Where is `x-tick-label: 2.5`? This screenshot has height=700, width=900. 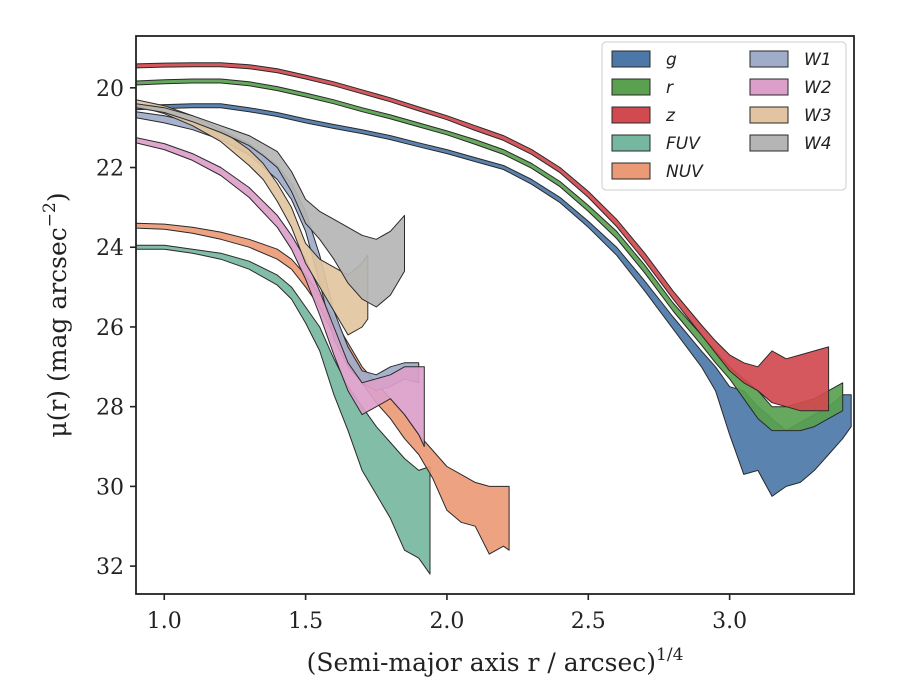 x-tick-label: 2.5 is located at coordinates (588, 621).